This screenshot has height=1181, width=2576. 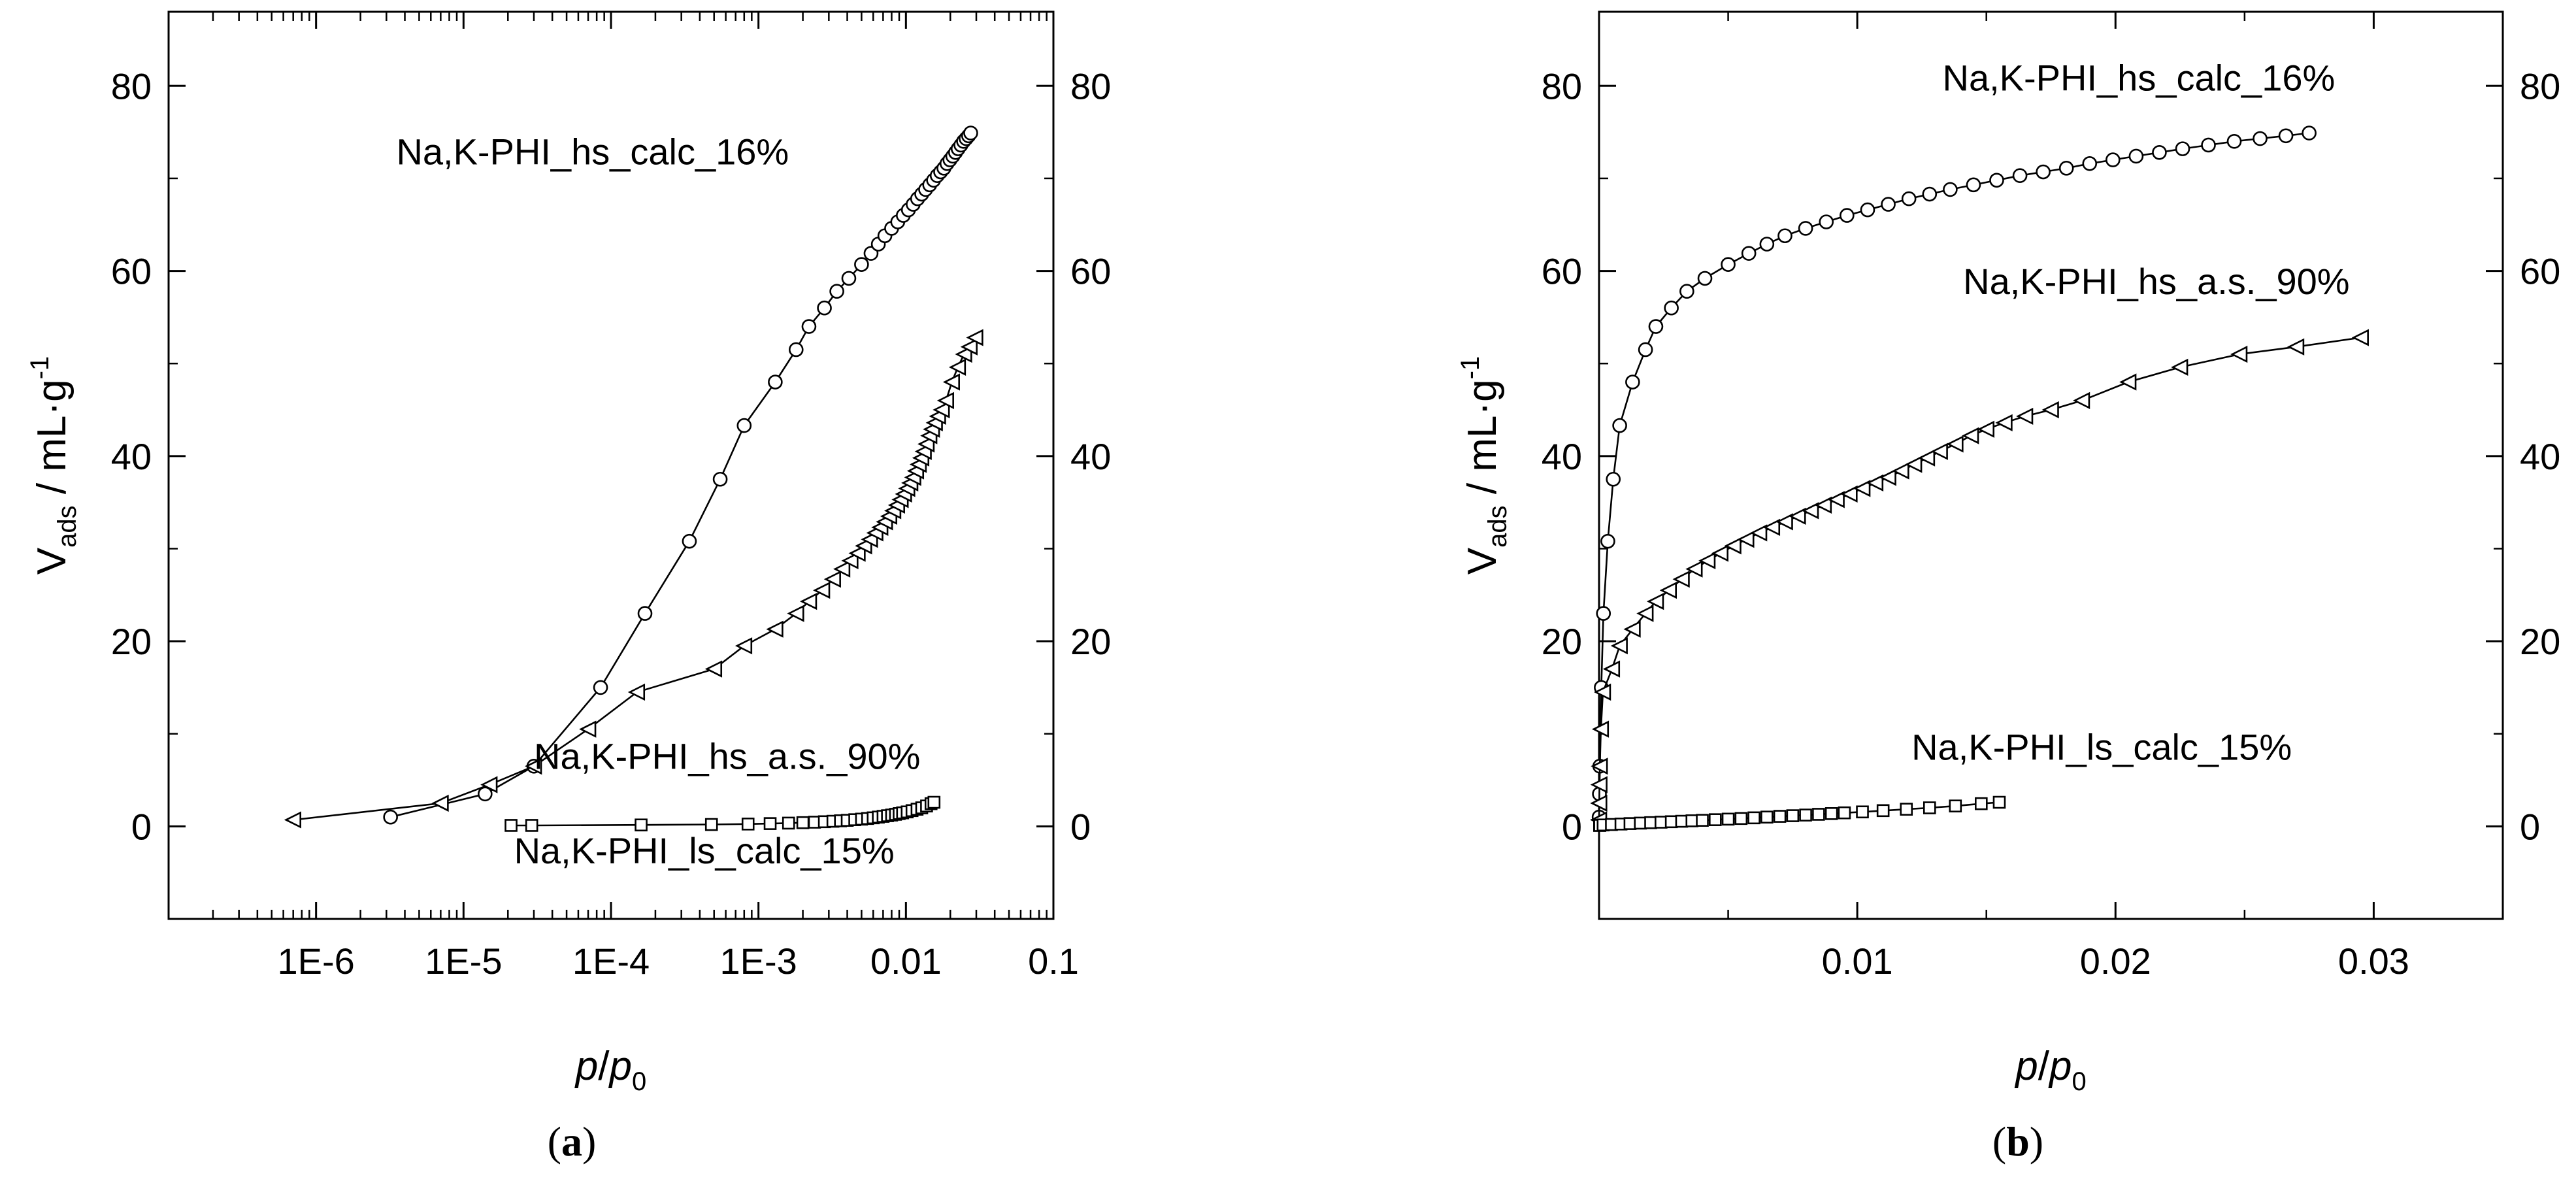 What do you see at coordinates (2044, 1066) in the screenshot?
I see `x-axis-title-slash: /` at bounding box center [2044, 1066].